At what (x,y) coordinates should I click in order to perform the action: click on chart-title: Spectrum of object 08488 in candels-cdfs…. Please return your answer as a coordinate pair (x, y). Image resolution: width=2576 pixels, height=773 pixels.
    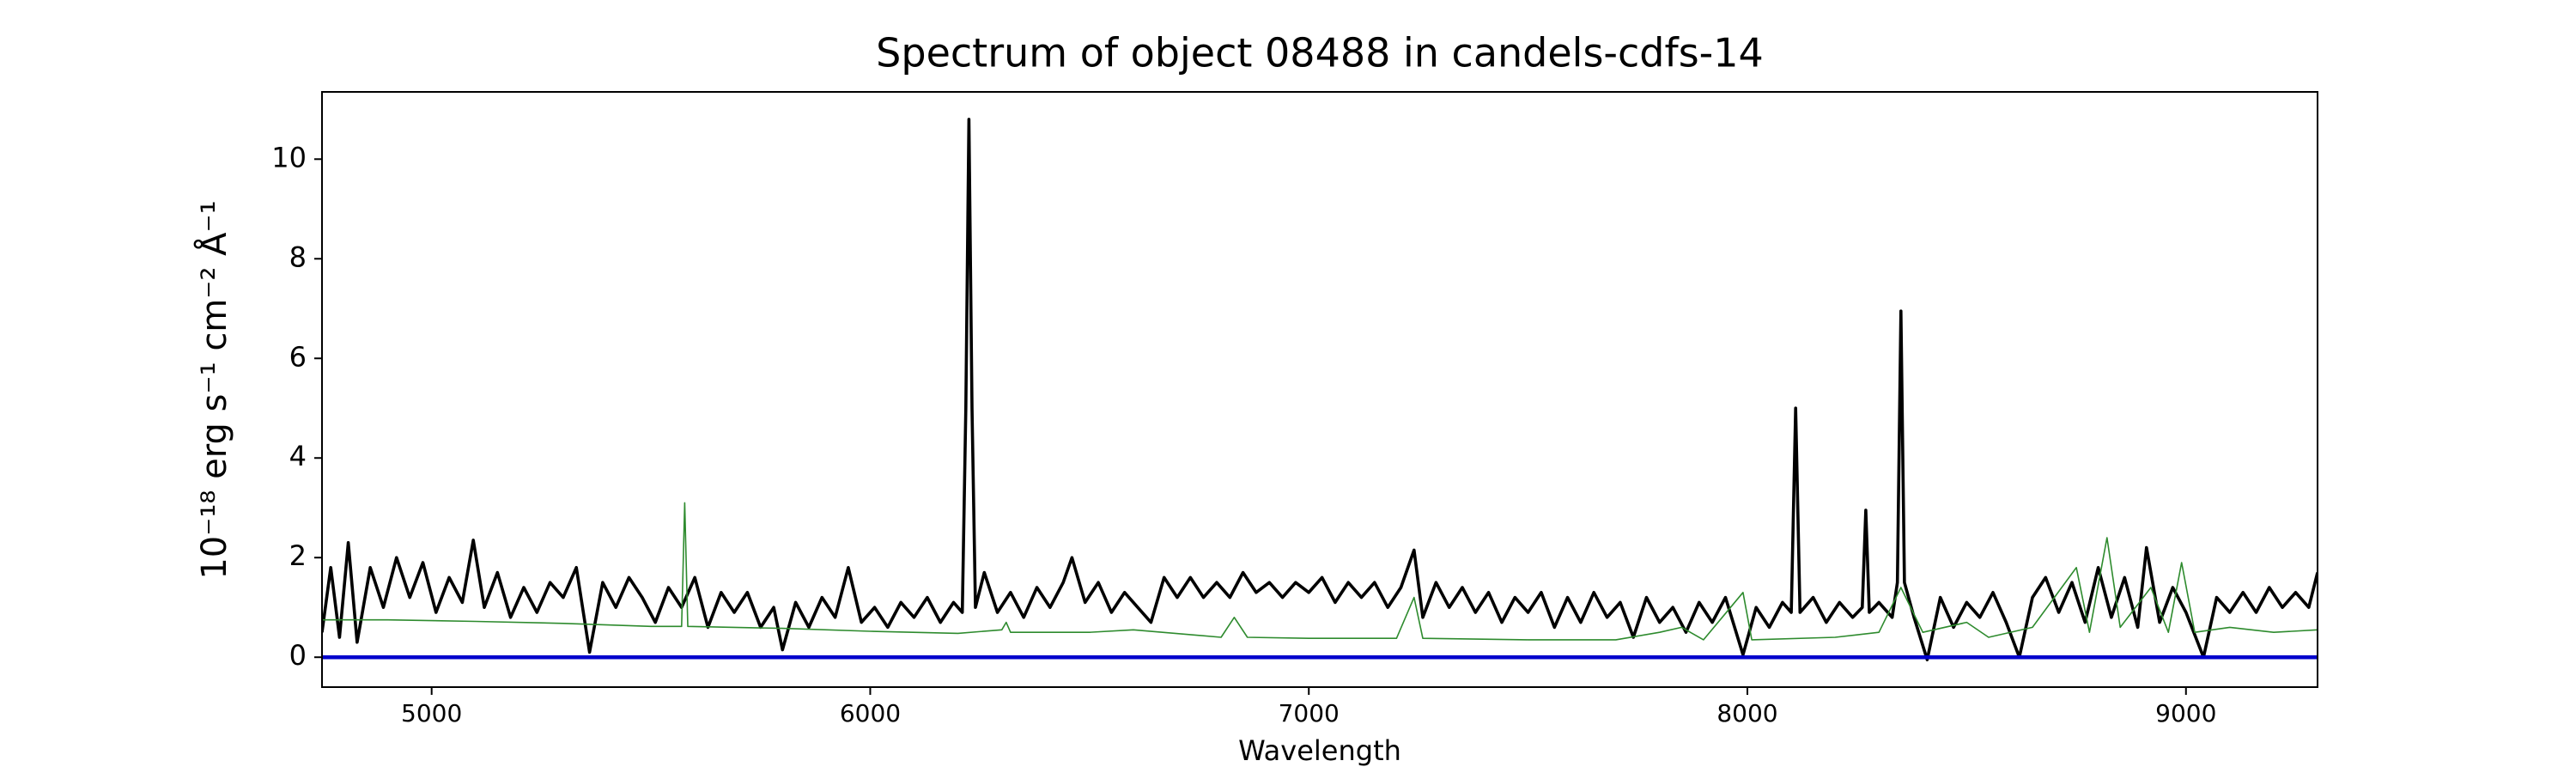
    Looking at the image, I should click on (1320, 53).